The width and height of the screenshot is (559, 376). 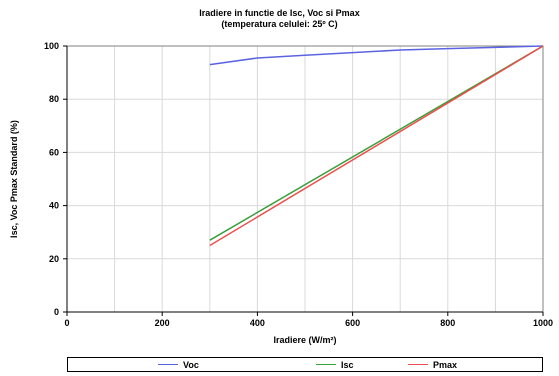 I want to click on y-tick-label: 20, so click(x=54, y=259).